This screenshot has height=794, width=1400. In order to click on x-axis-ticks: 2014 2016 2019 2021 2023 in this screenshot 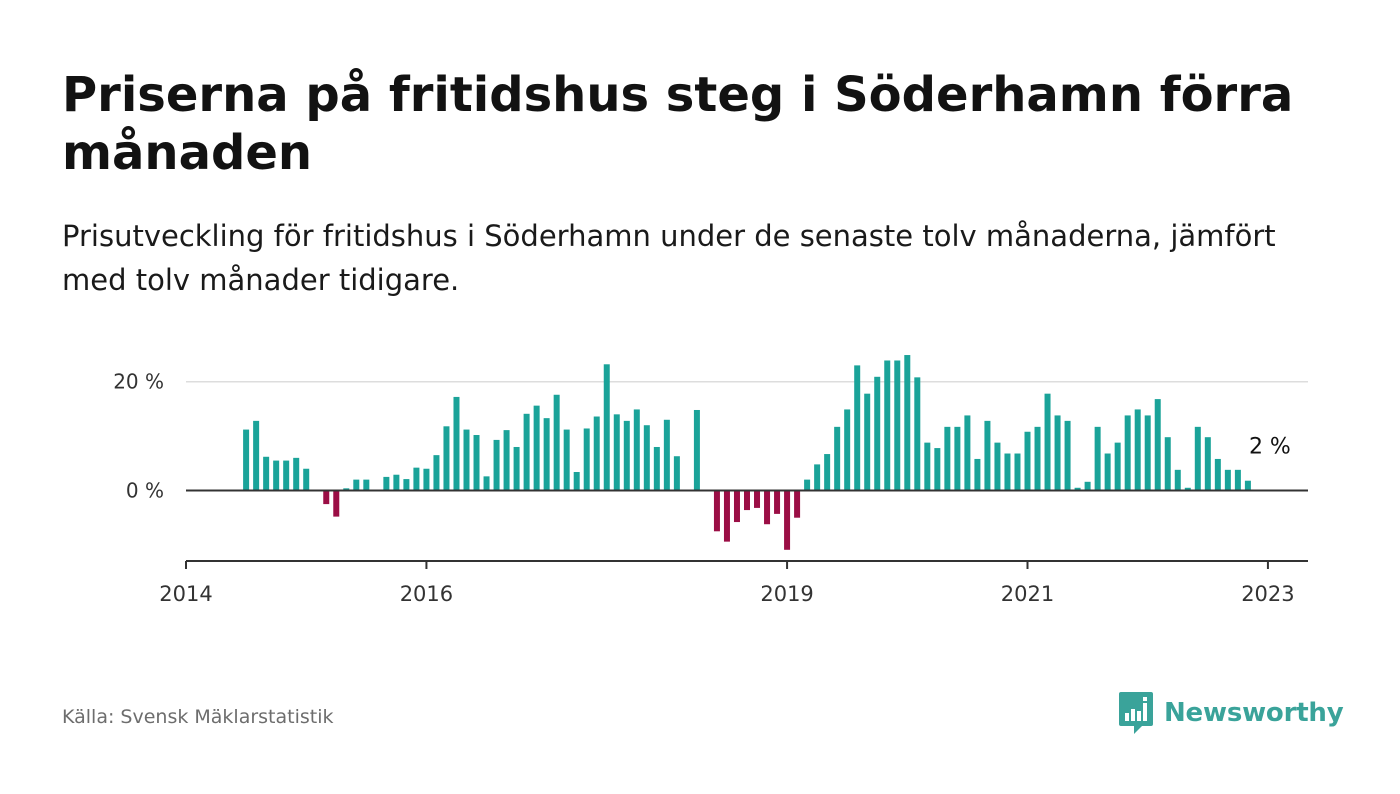, I will do `click(727, 583)`.